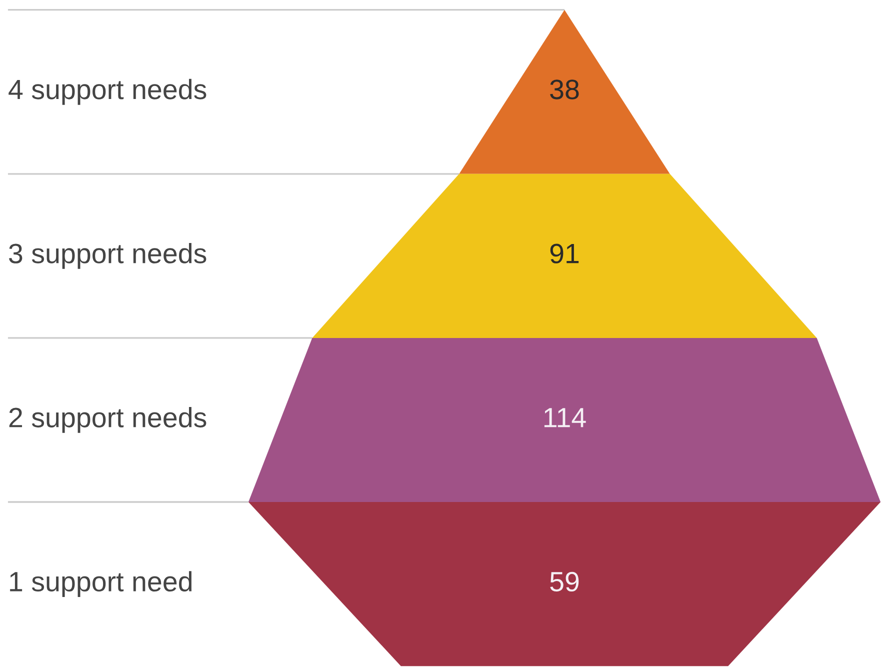  I want to click on data-label: 38, so click(564, 90).